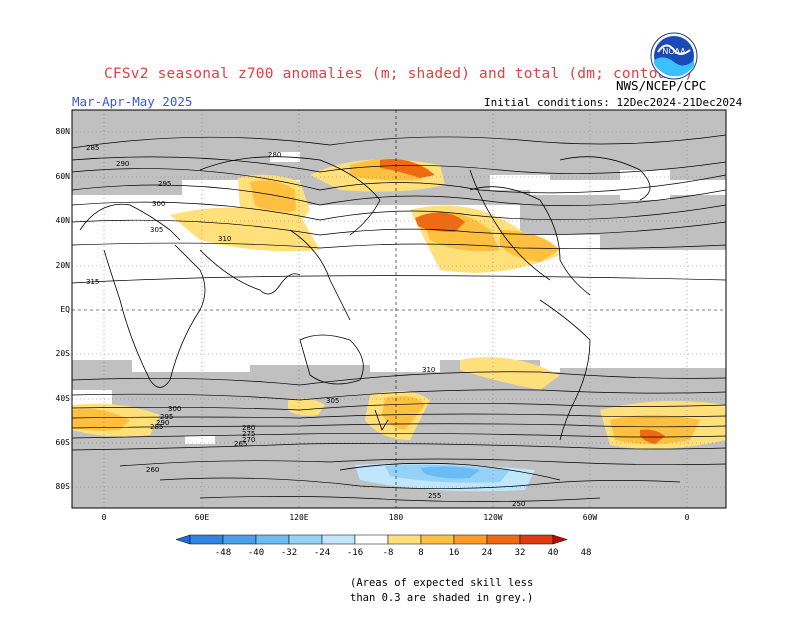 Image resolution: width=800 pixels, height=618 pixels. What do you see at coordinates (586, 553) in the screenshot?
I see `colorbar-label: 48` at bounding box center [586, 553].